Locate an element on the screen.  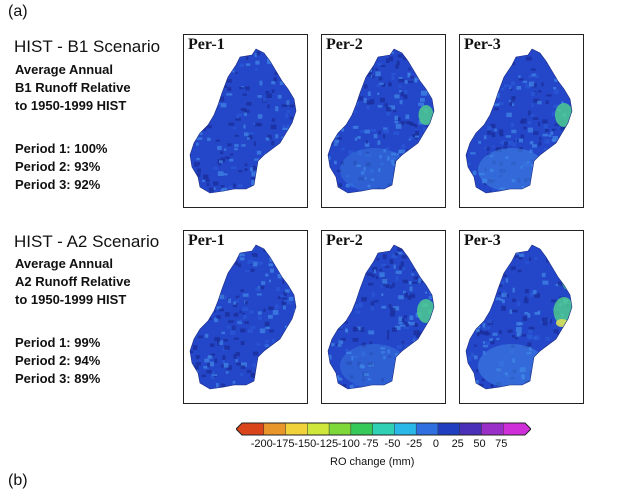
map-title: Per-1 is located at coordinates (206, 44).